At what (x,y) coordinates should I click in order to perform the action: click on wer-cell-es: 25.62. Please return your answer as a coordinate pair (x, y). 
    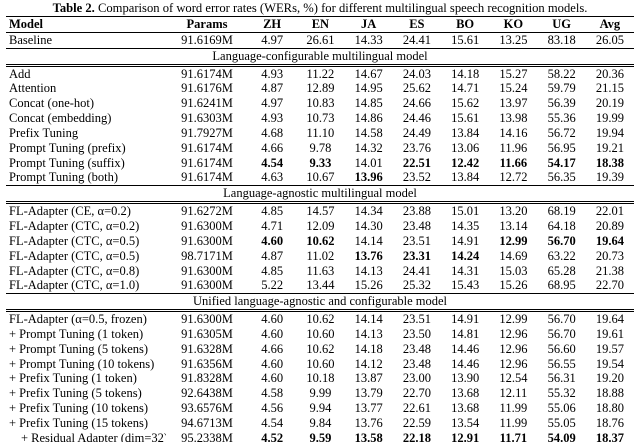
    Looking at the image, I should click on (416, 88).